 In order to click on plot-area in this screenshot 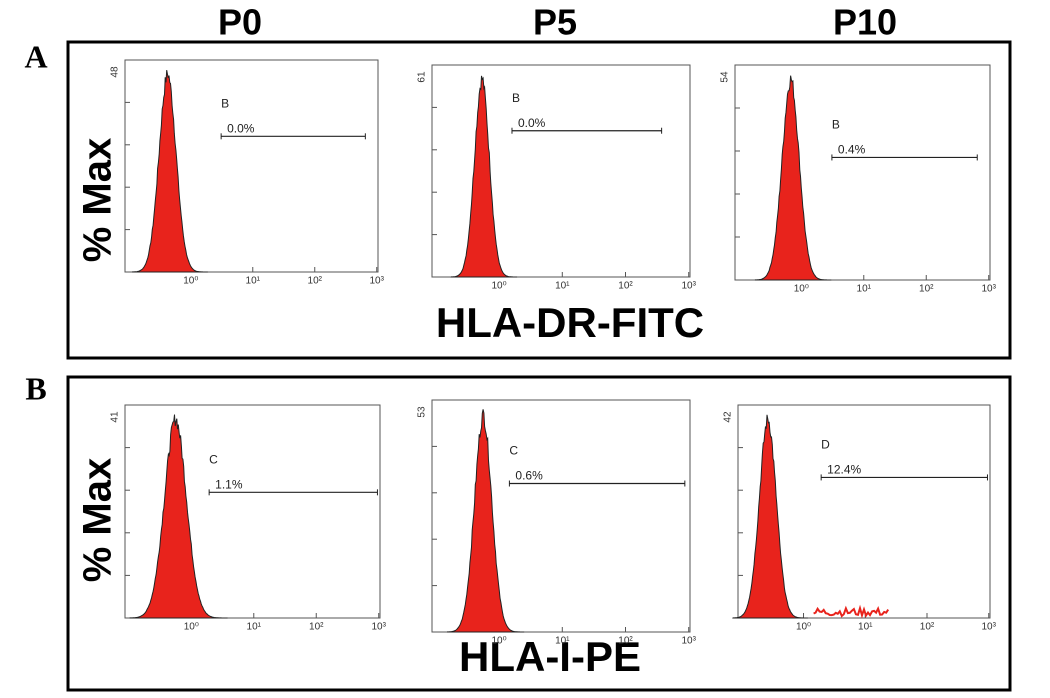, I will do `click(862, 172)`.